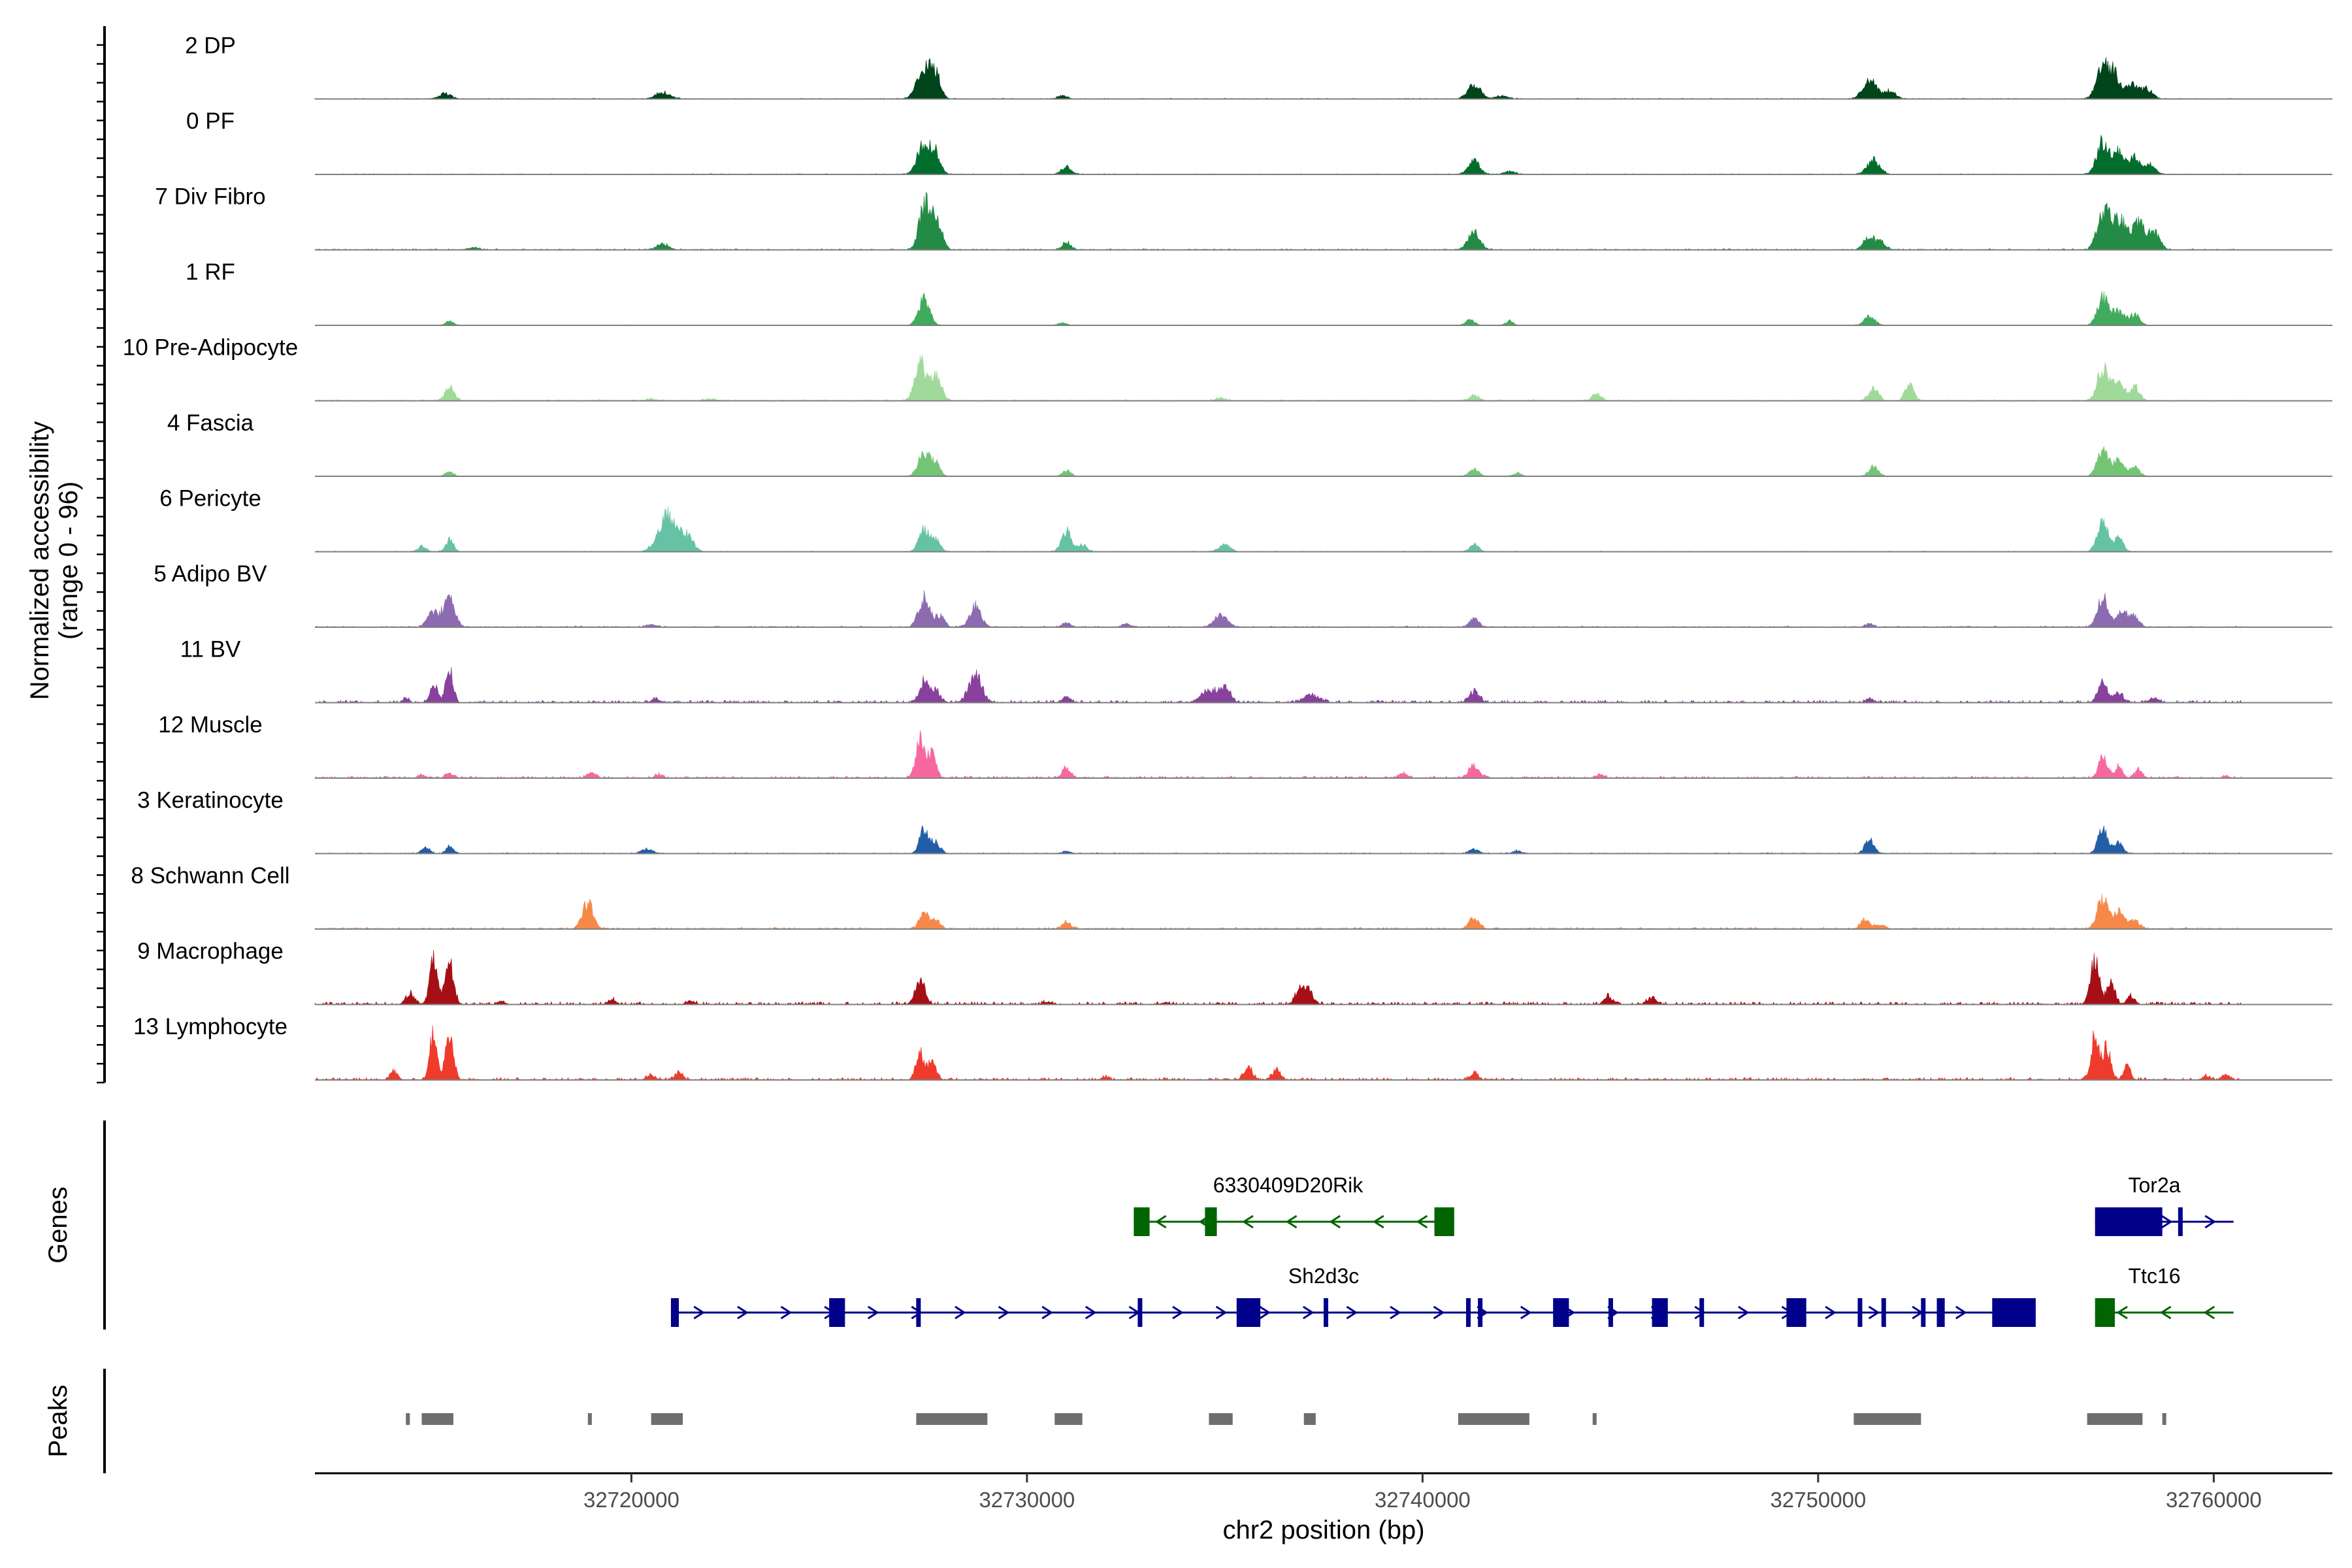 The image size is (2352, 1568). What do you see at coordinates (210, 800) in the screenshot?
I see `track-label: 3 Keratinocyte` at bounding box center [210, 800].